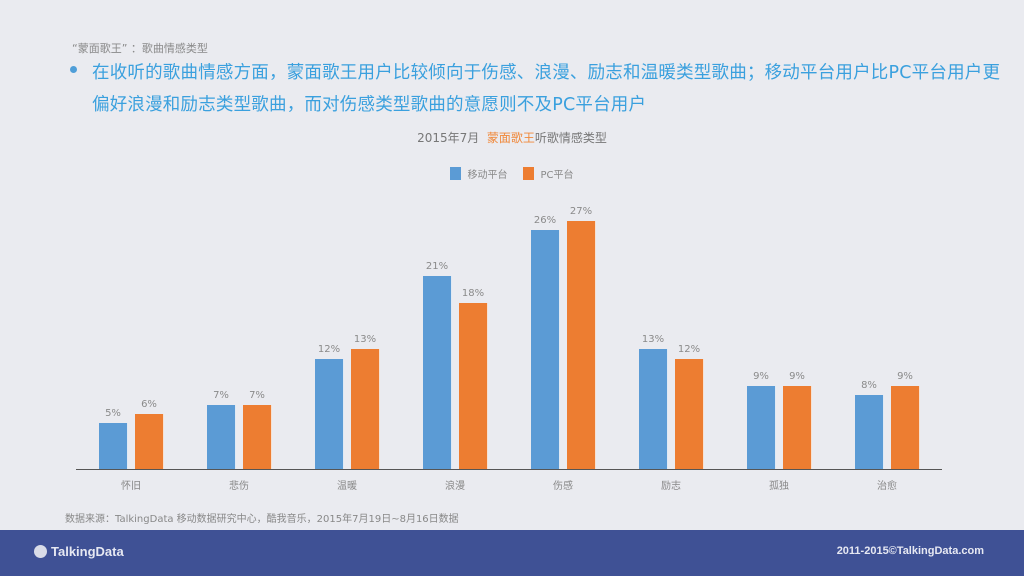 The width and height of the screenshot is (1024, 576). Describe the element at coordinates (456, 173) in the screenshot. I see `legend-swatch-mobile` at that location.